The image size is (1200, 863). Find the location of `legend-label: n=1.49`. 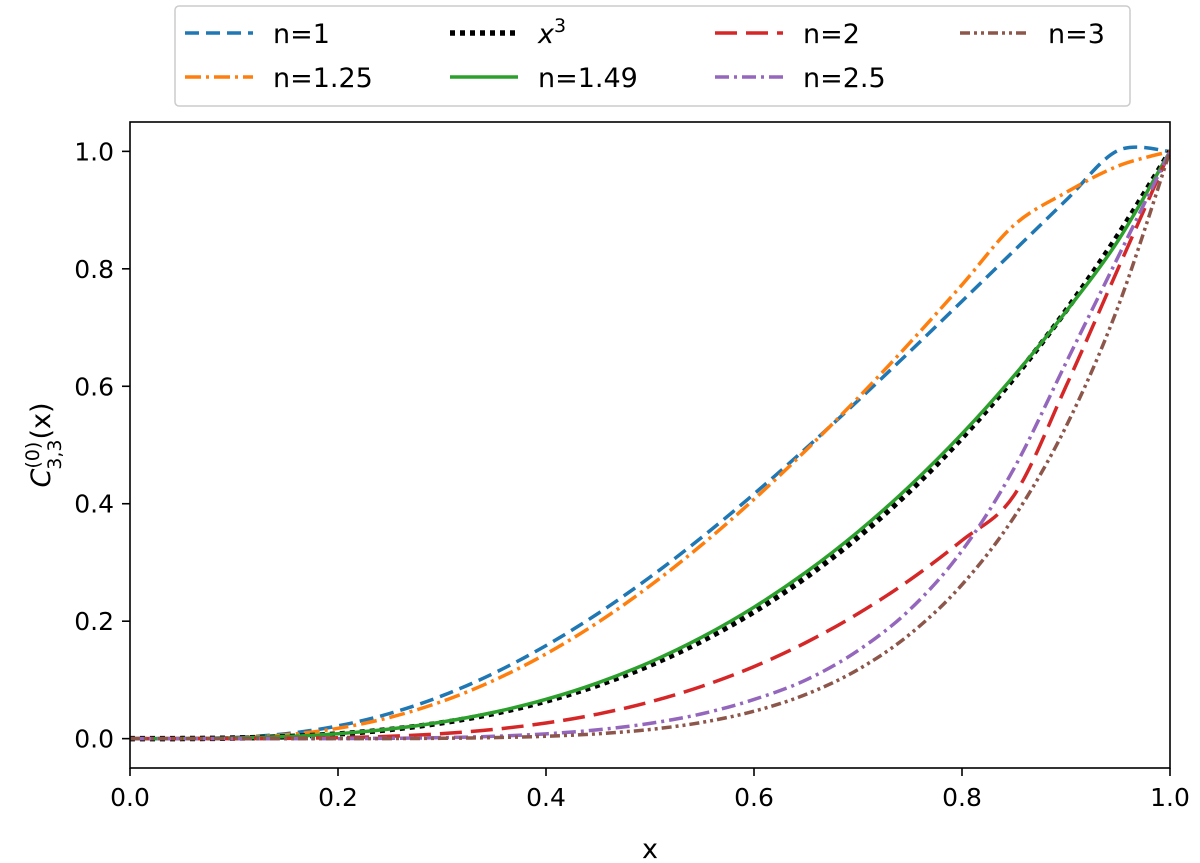

legend-label: n=1.49 is located at coordinates (588, 78).